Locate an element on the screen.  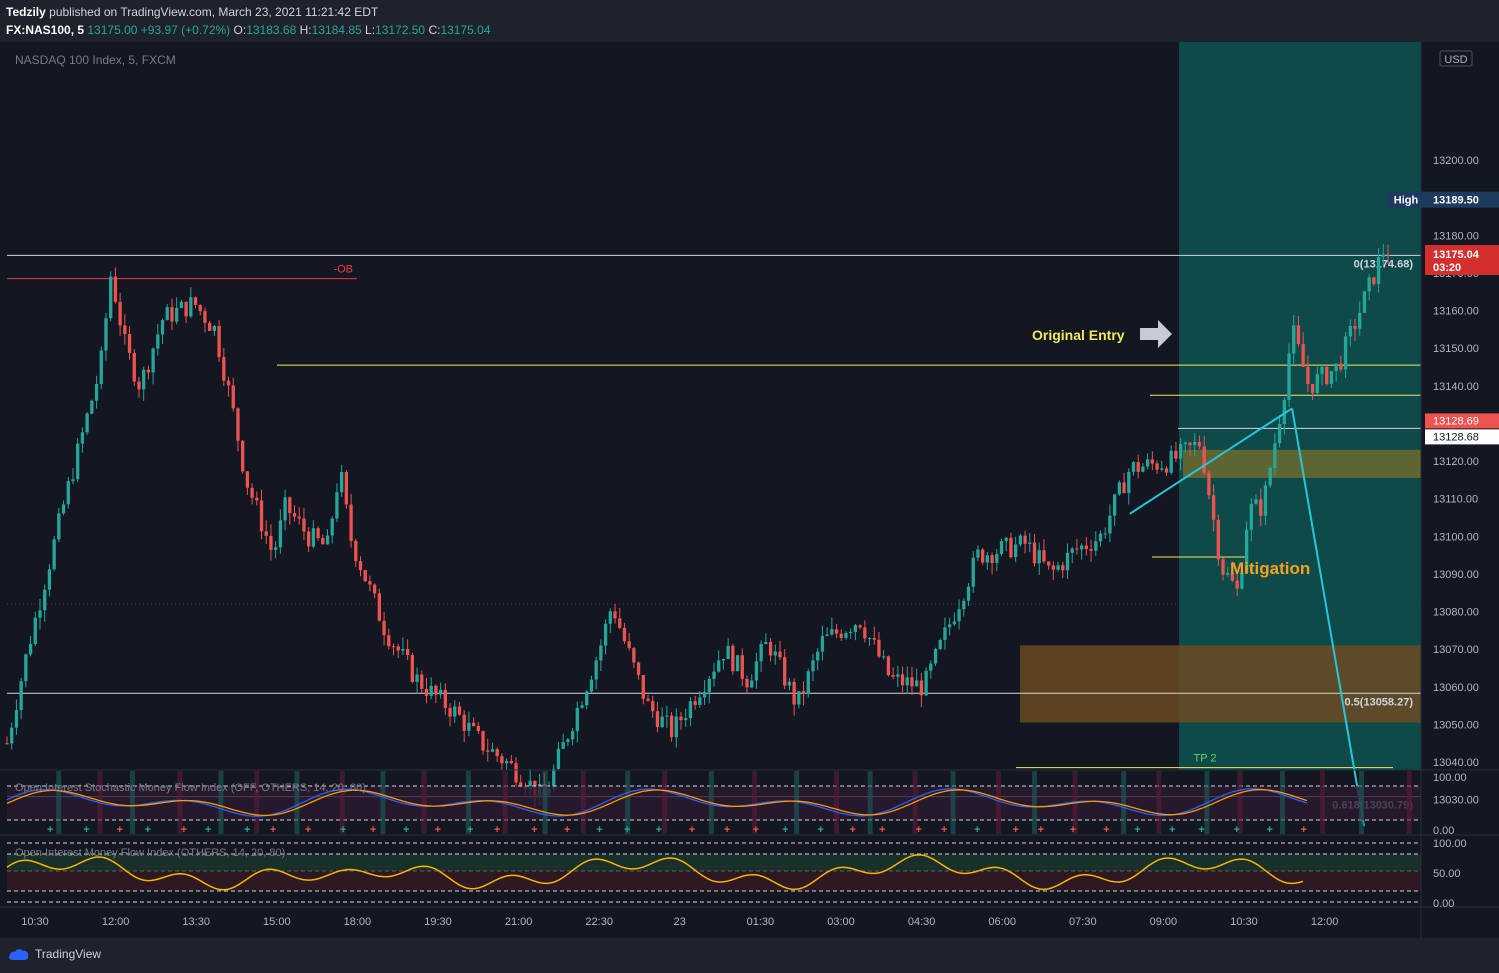
symbol-label: FX:NAS100, 5 is located at coordinates (45, 30).